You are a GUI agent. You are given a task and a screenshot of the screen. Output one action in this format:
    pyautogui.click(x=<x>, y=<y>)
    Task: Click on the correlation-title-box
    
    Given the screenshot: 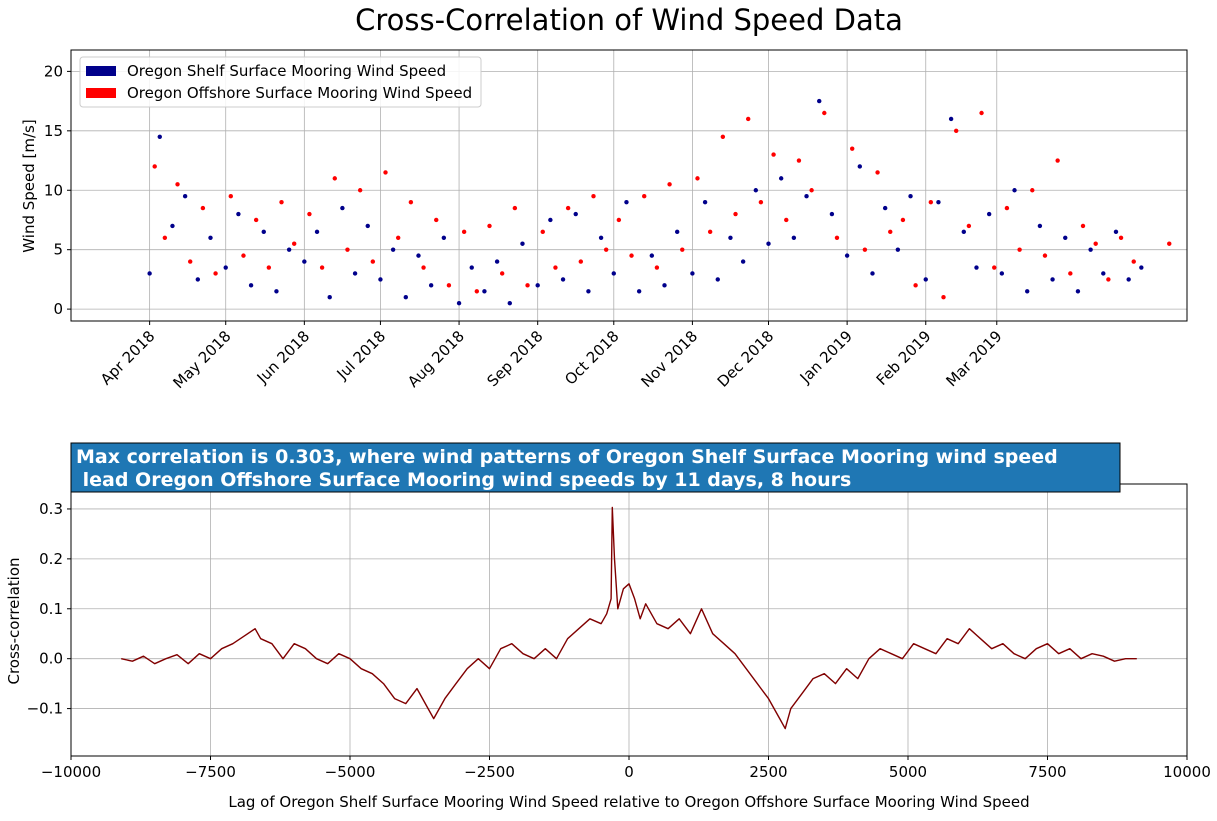 What is the action you would take?
    pyautogui.click(x=595, y=467)
    